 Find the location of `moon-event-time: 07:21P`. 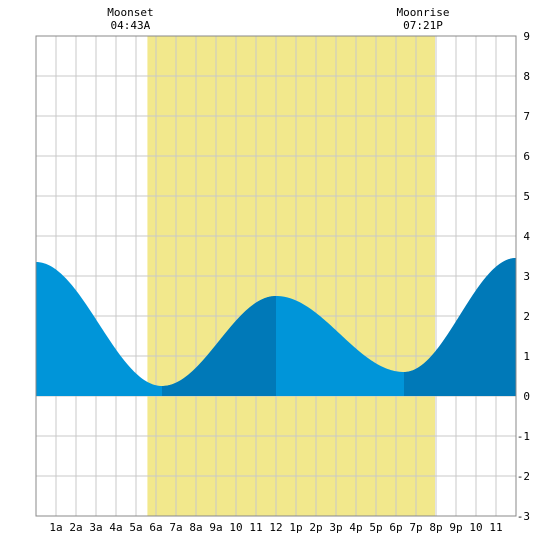

moon-event-time: 07:21P is located at coordinates (423, 25).